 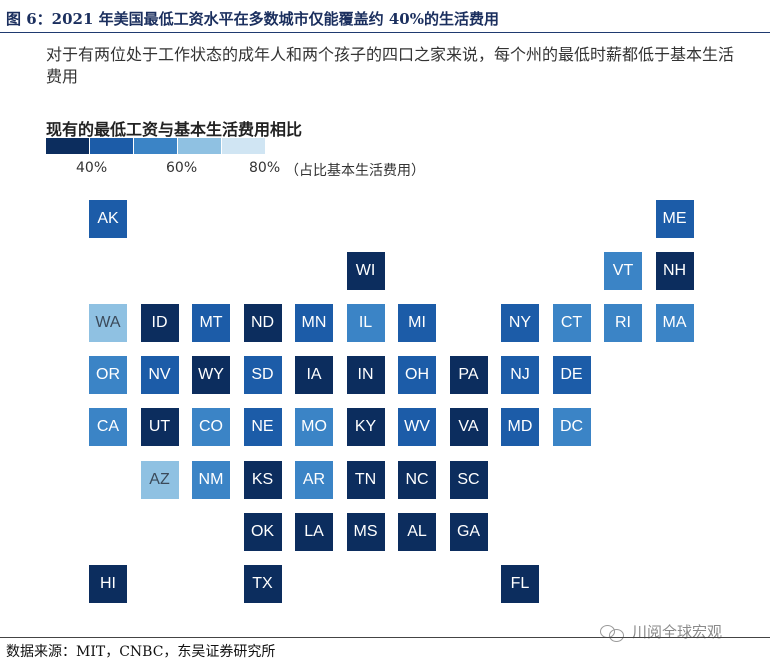 I want to click on legend-unit-note: （占比基本生活费用）, so click(x=355, y=171).